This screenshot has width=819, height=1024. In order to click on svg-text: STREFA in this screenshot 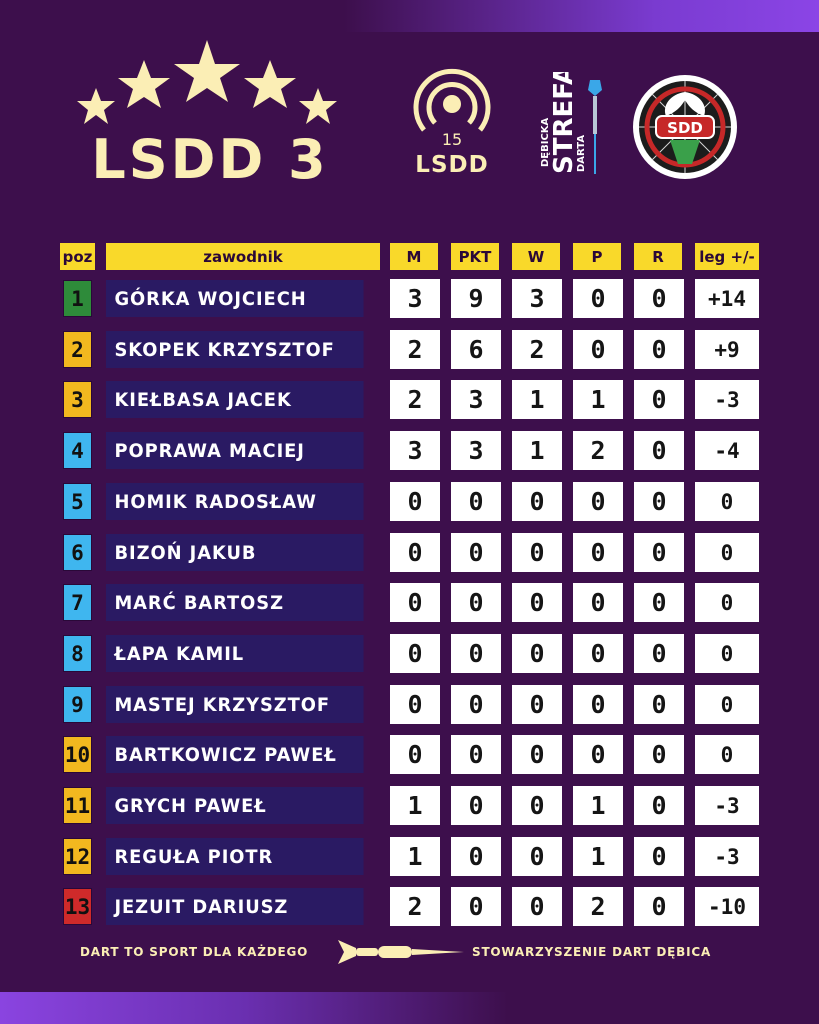, I will do `click(564, 123)`.